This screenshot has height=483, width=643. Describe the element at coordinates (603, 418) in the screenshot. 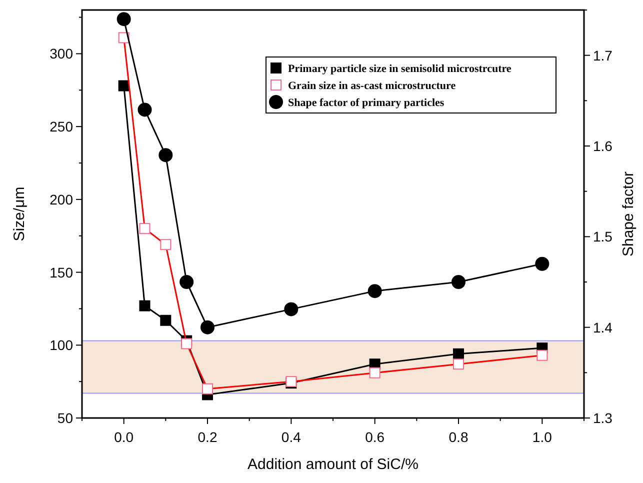

I see `y2-tick-label: 1.3` at that location.